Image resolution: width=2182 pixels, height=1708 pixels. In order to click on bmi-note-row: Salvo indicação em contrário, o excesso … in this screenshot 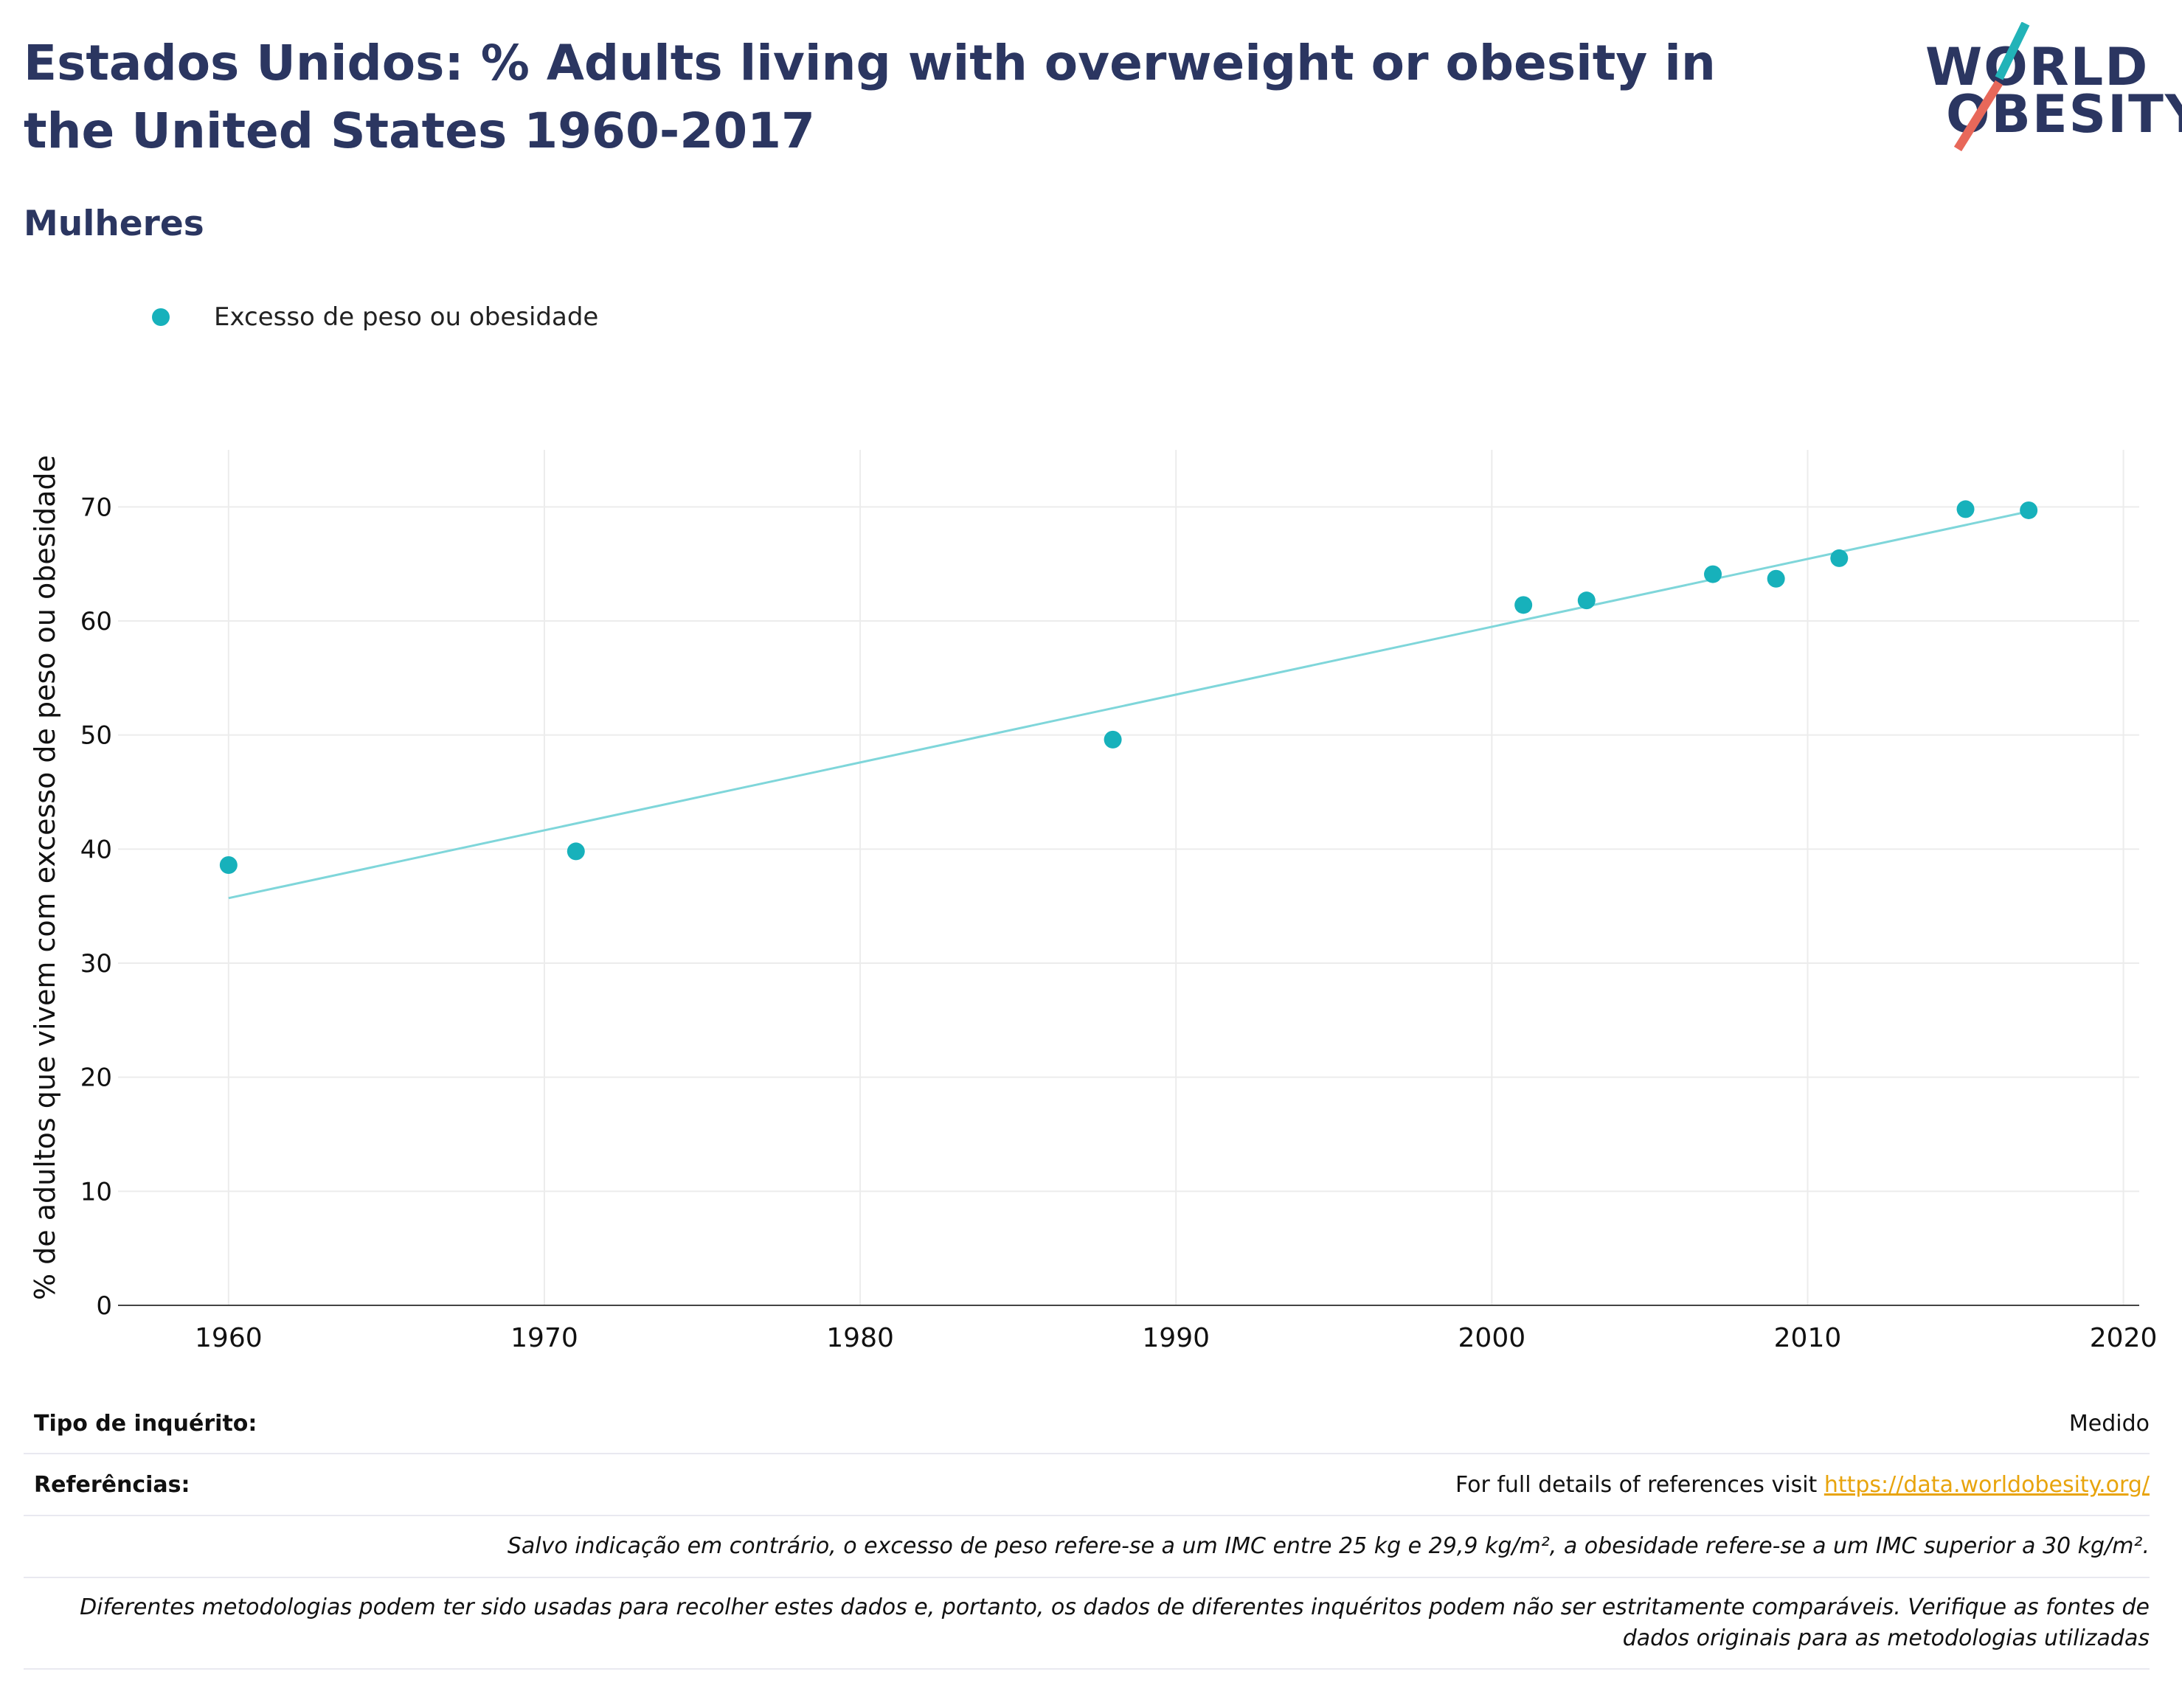, I will do `click(1087, 1547)`.